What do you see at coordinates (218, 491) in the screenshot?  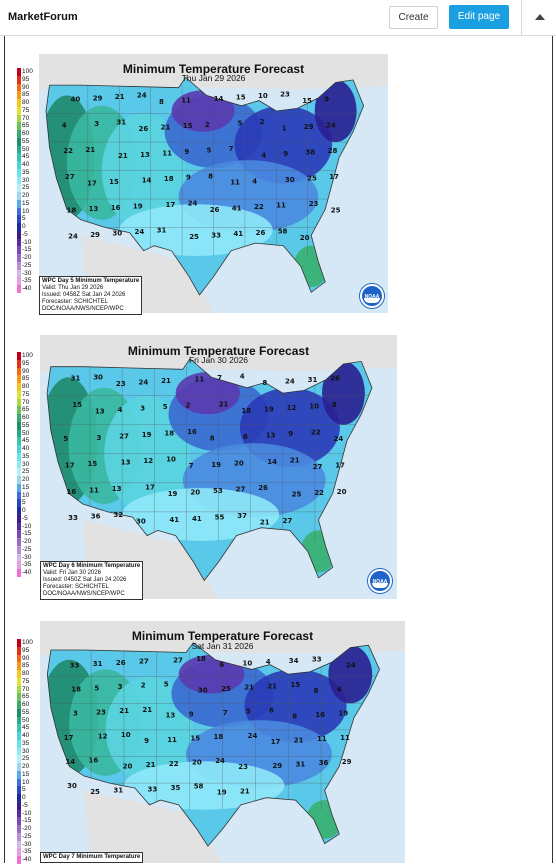 I see `temperature-value: 53` at bounding box center [218, 491].